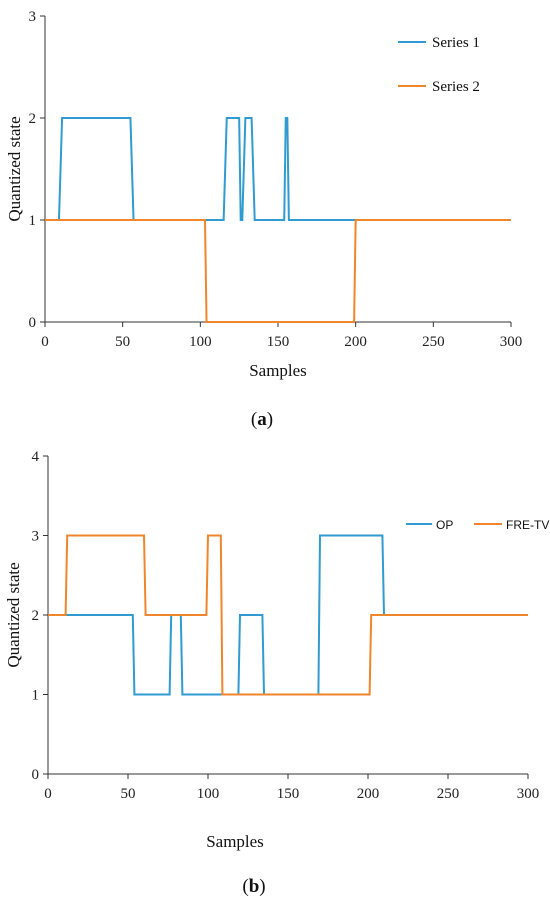  I want to click on y-tick-label: 4, so click(36, 457).